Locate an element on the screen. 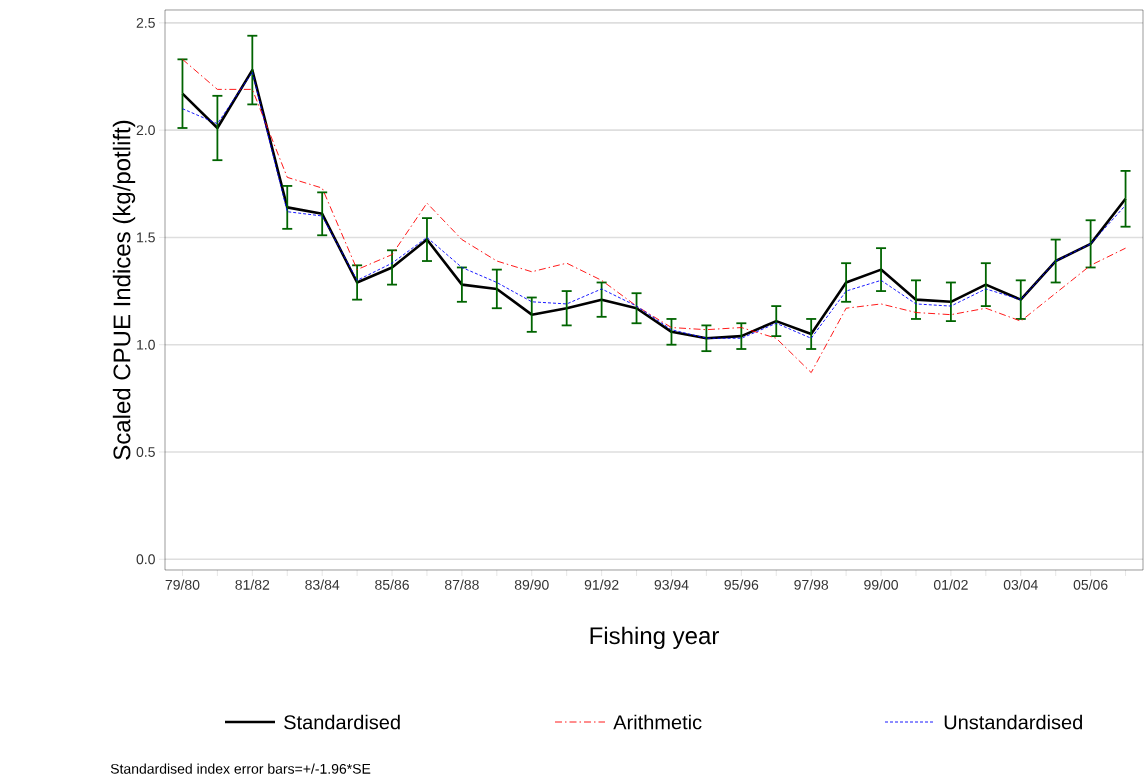 The width and height of the screenshot is (1146, 780). y-tick-label: 2.0 is located at coordinates (145, 130).